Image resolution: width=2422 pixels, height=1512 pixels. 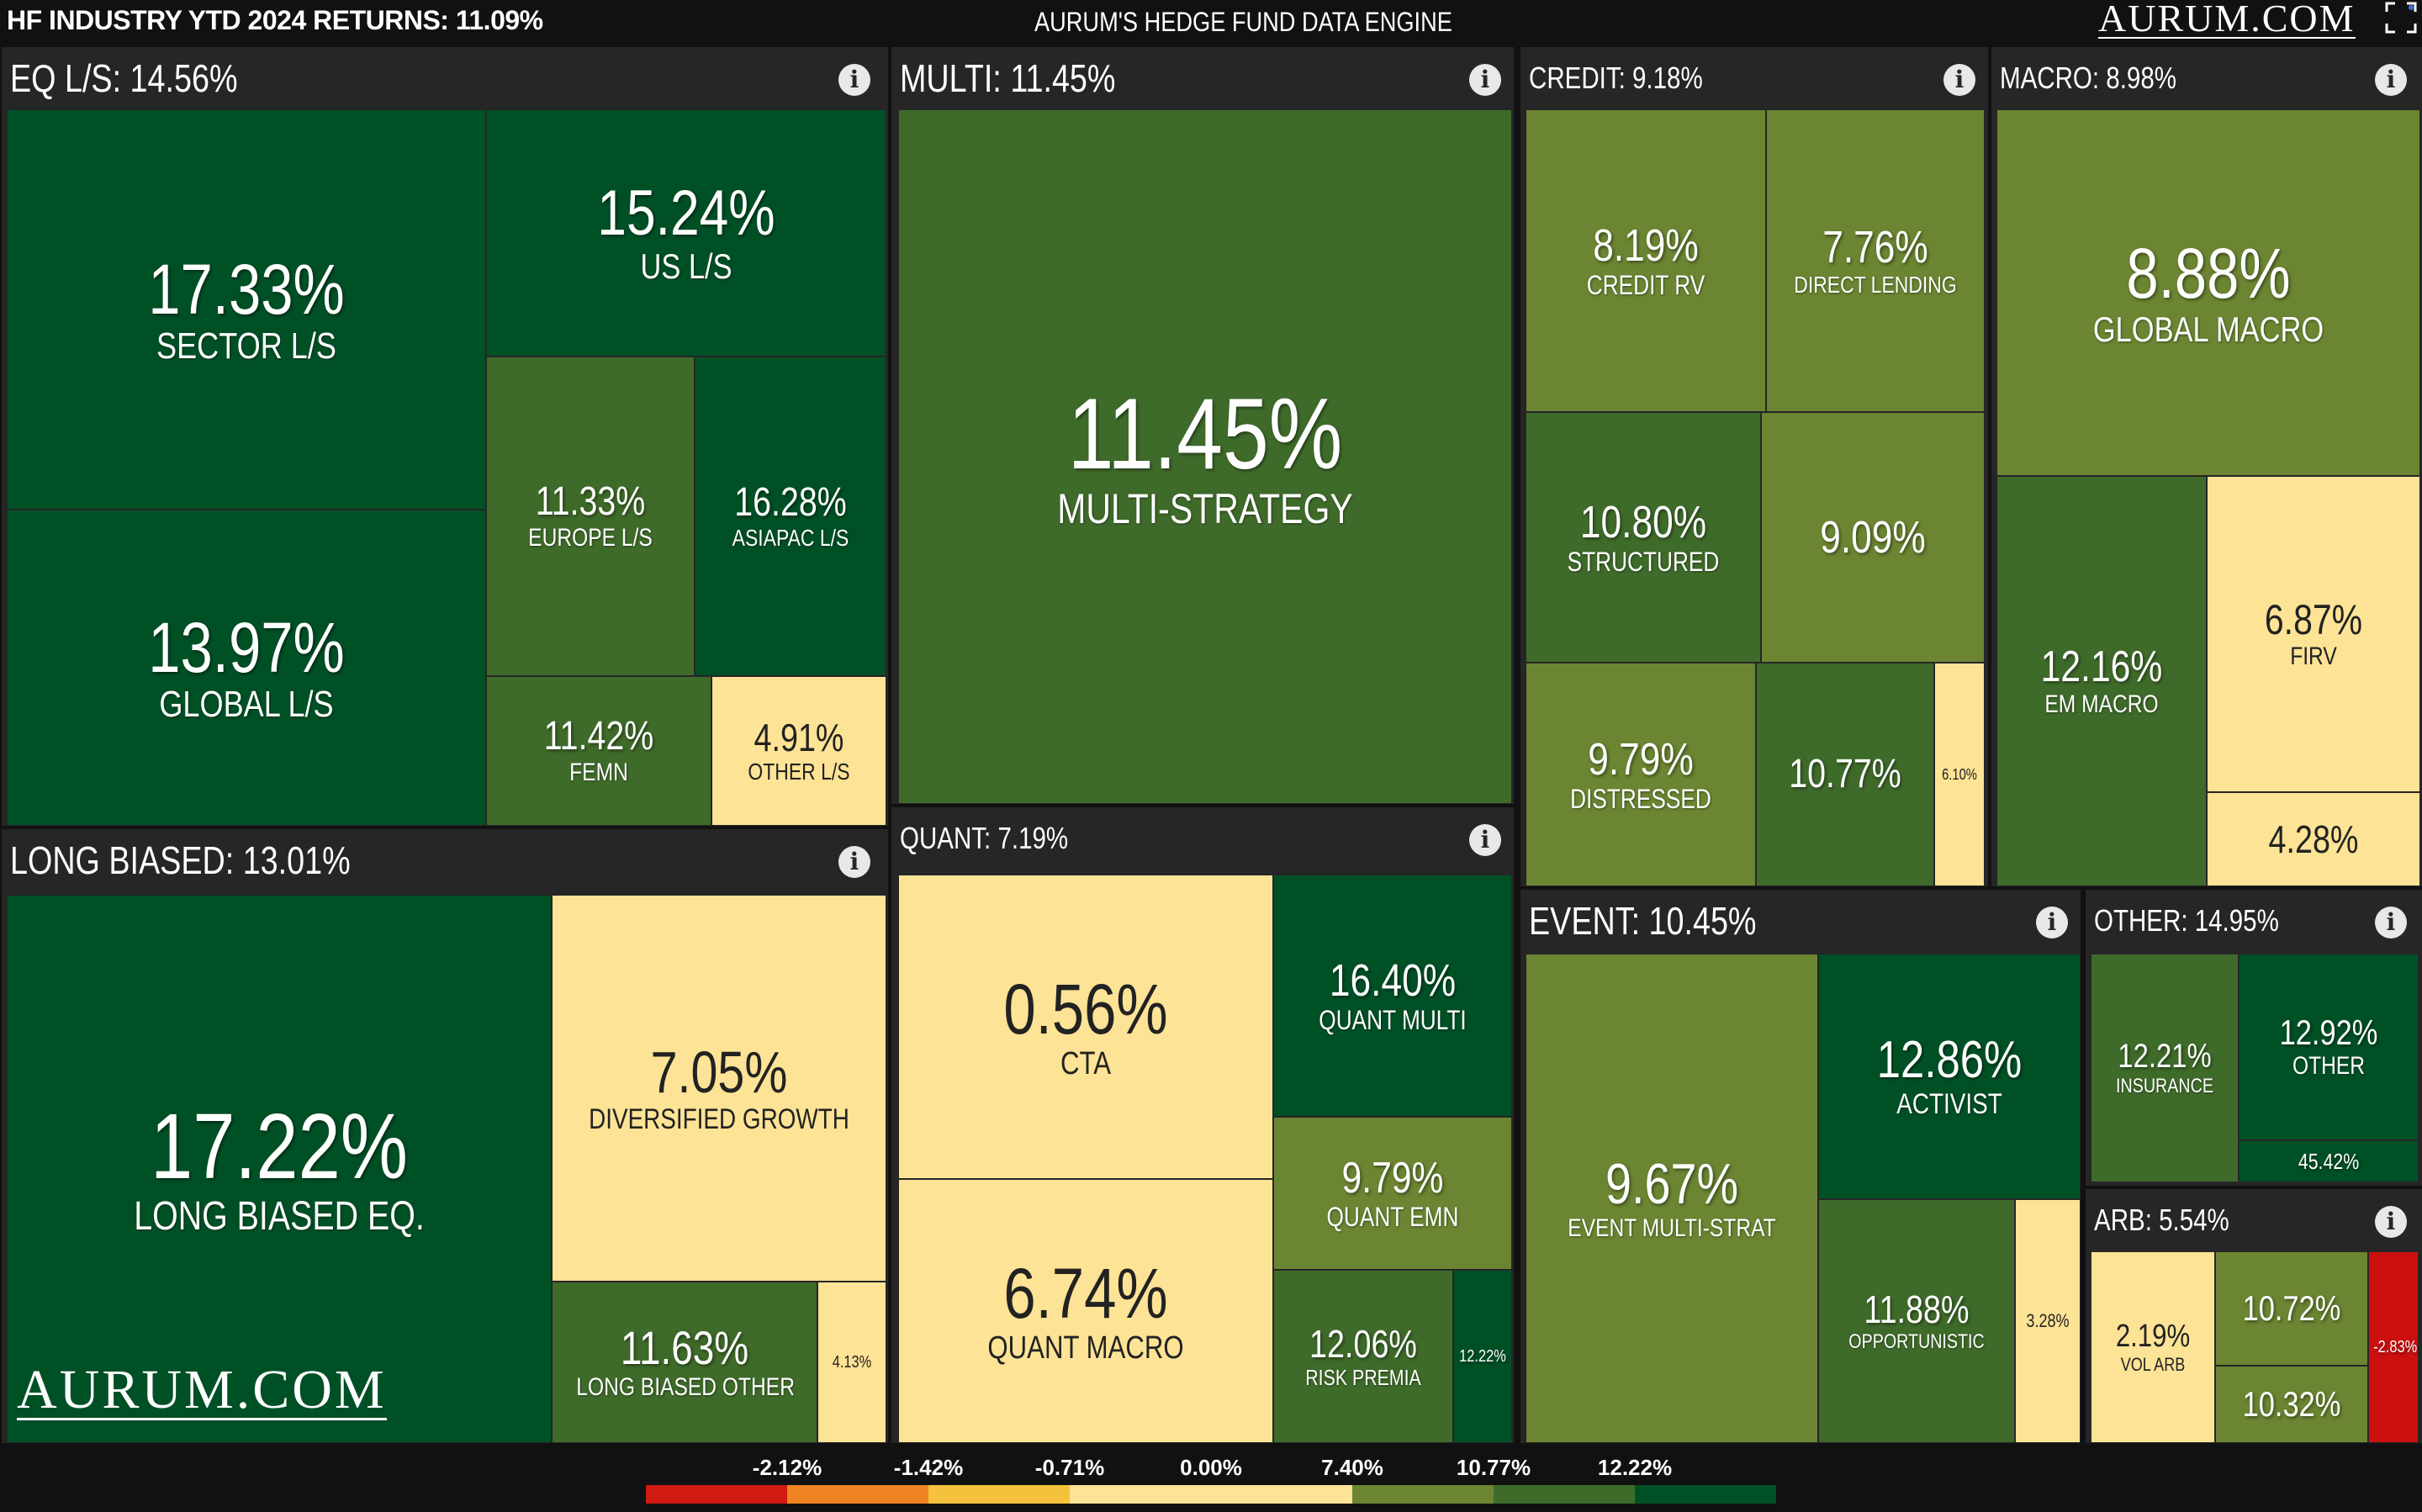 I want to click on tile-label: INSURANCE, so click(x=2164, y=1086).